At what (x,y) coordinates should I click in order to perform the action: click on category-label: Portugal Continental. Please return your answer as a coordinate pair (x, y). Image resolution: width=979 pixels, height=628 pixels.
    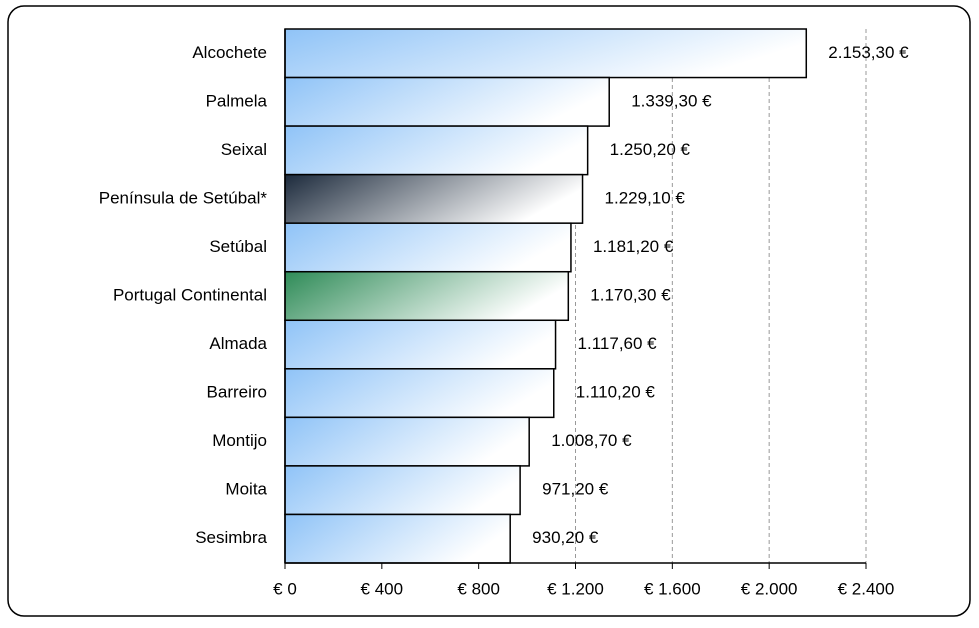
    Looking at the image, I should click on (190, 294).